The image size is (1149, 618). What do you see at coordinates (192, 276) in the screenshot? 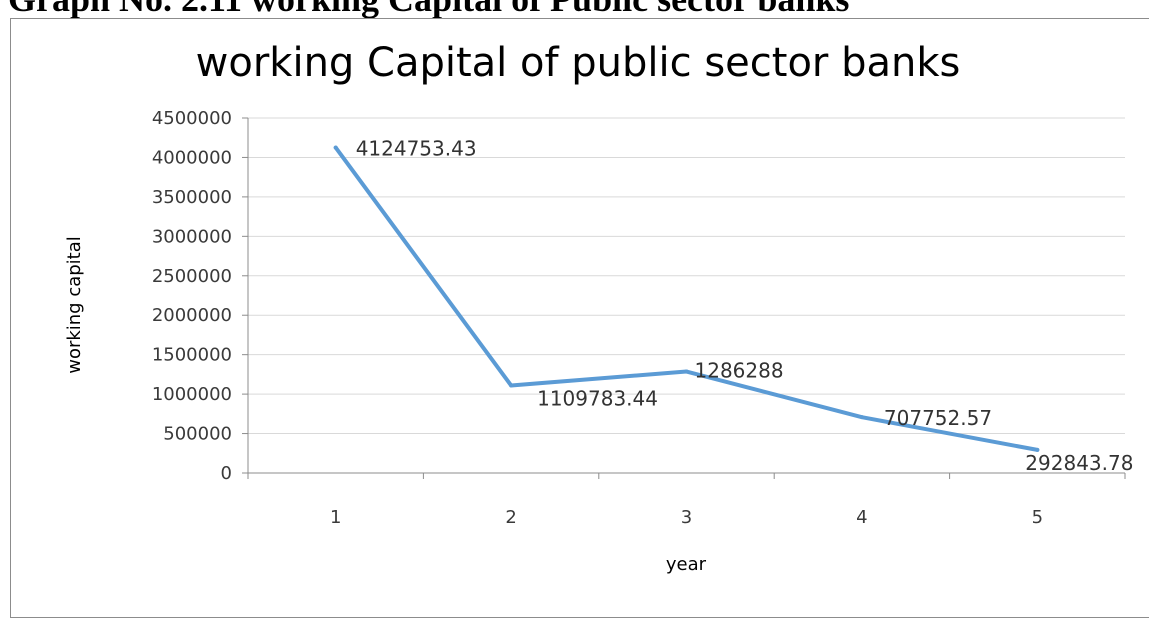
I see `y-tick-label: 2500000` at bounding box center [192, 276].